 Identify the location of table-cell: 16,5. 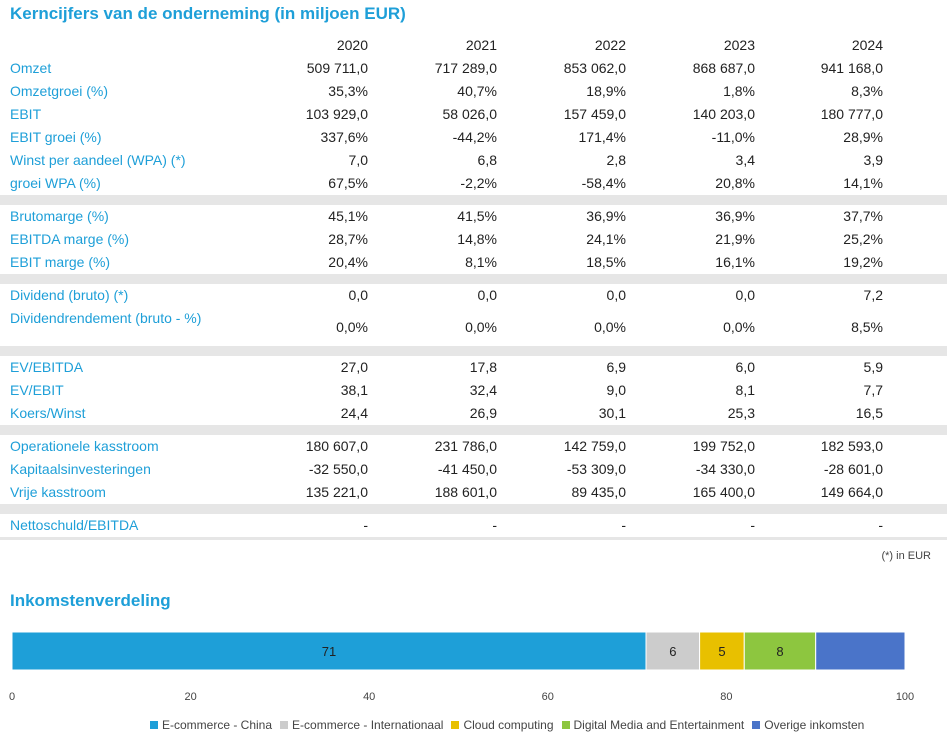
(869, 413).